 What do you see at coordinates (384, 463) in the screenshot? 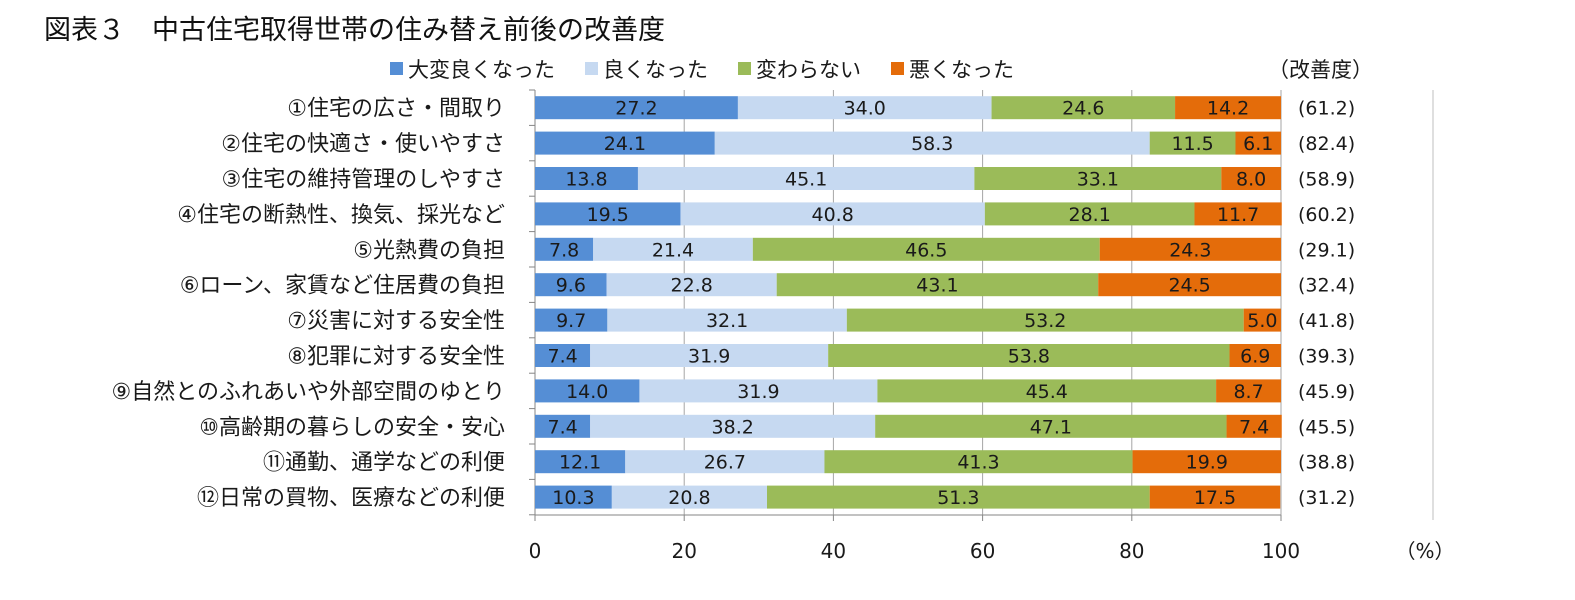
I see `category-label: ⑪通勤、通学などの利便` at bounding box center [384, 463].